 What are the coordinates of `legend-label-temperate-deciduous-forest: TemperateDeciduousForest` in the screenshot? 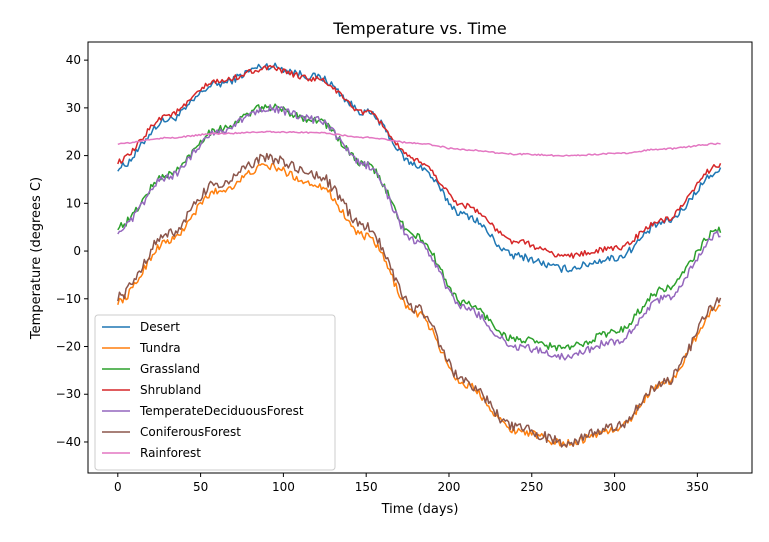 It's located at (221, 411).